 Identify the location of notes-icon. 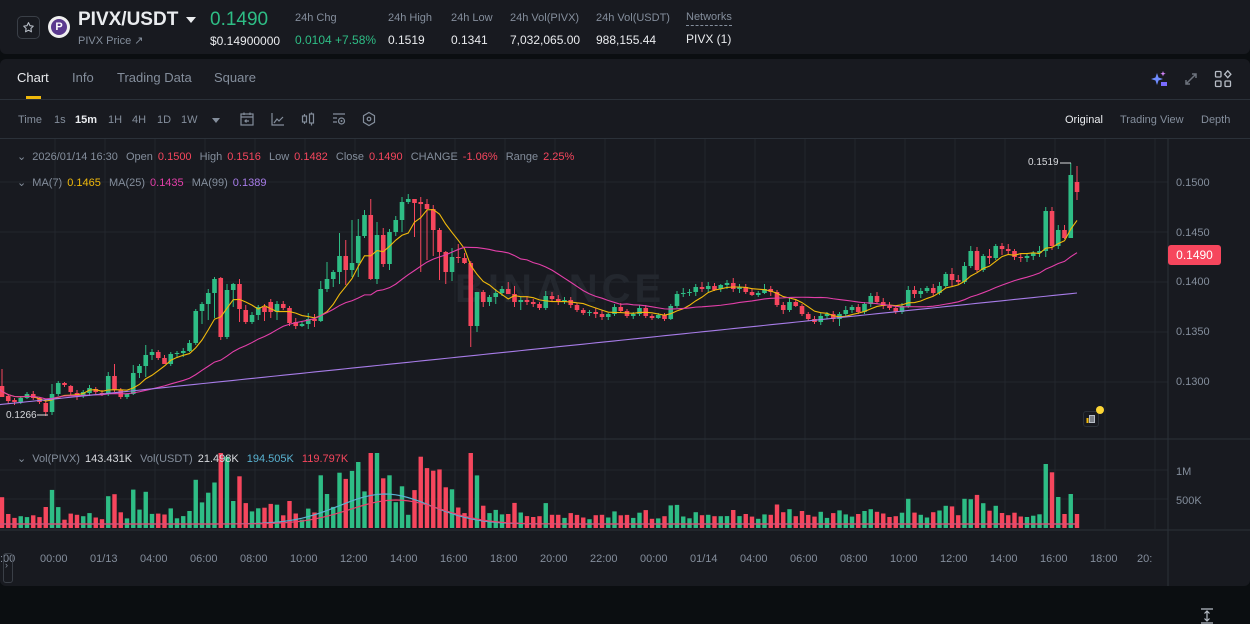
(1090, 419).